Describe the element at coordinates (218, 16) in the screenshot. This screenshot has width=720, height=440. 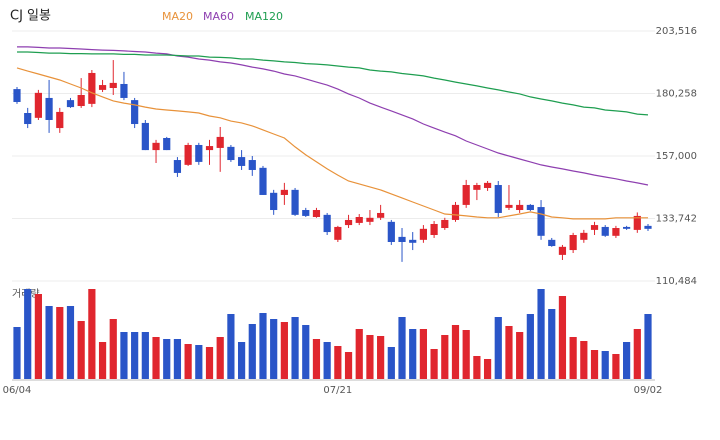
I see `legend-label: MA60` at that location.